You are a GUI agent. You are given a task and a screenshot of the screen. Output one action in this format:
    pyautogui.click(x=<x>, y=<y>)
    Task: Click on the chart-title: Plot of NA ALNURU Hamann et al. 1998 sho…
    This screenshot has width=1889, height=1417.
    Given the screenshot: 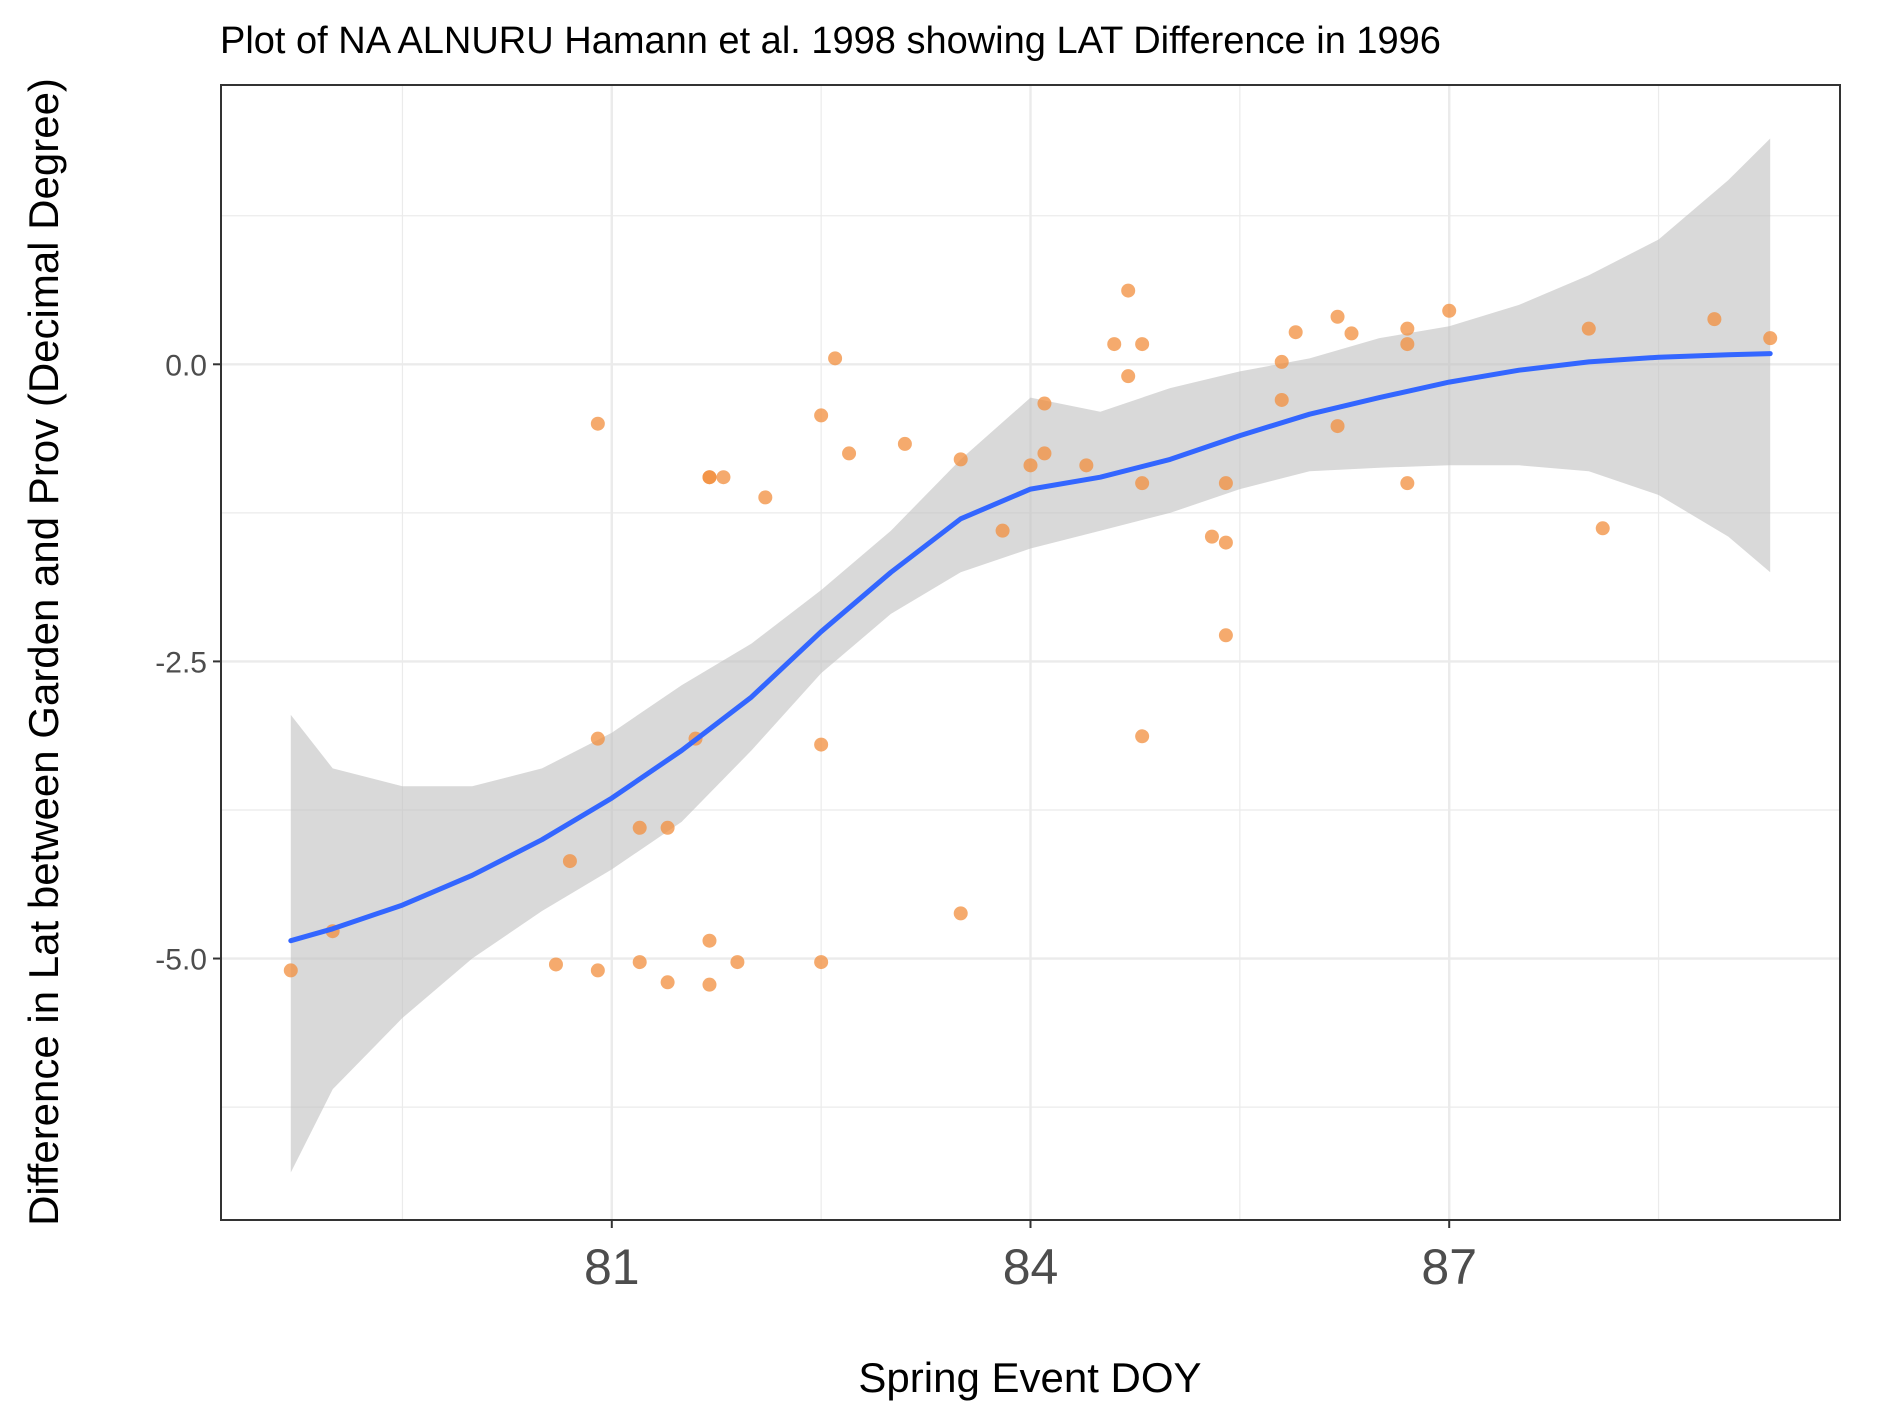 What is the action you would take?
    pyautogui.click(x=830, y=41)
    